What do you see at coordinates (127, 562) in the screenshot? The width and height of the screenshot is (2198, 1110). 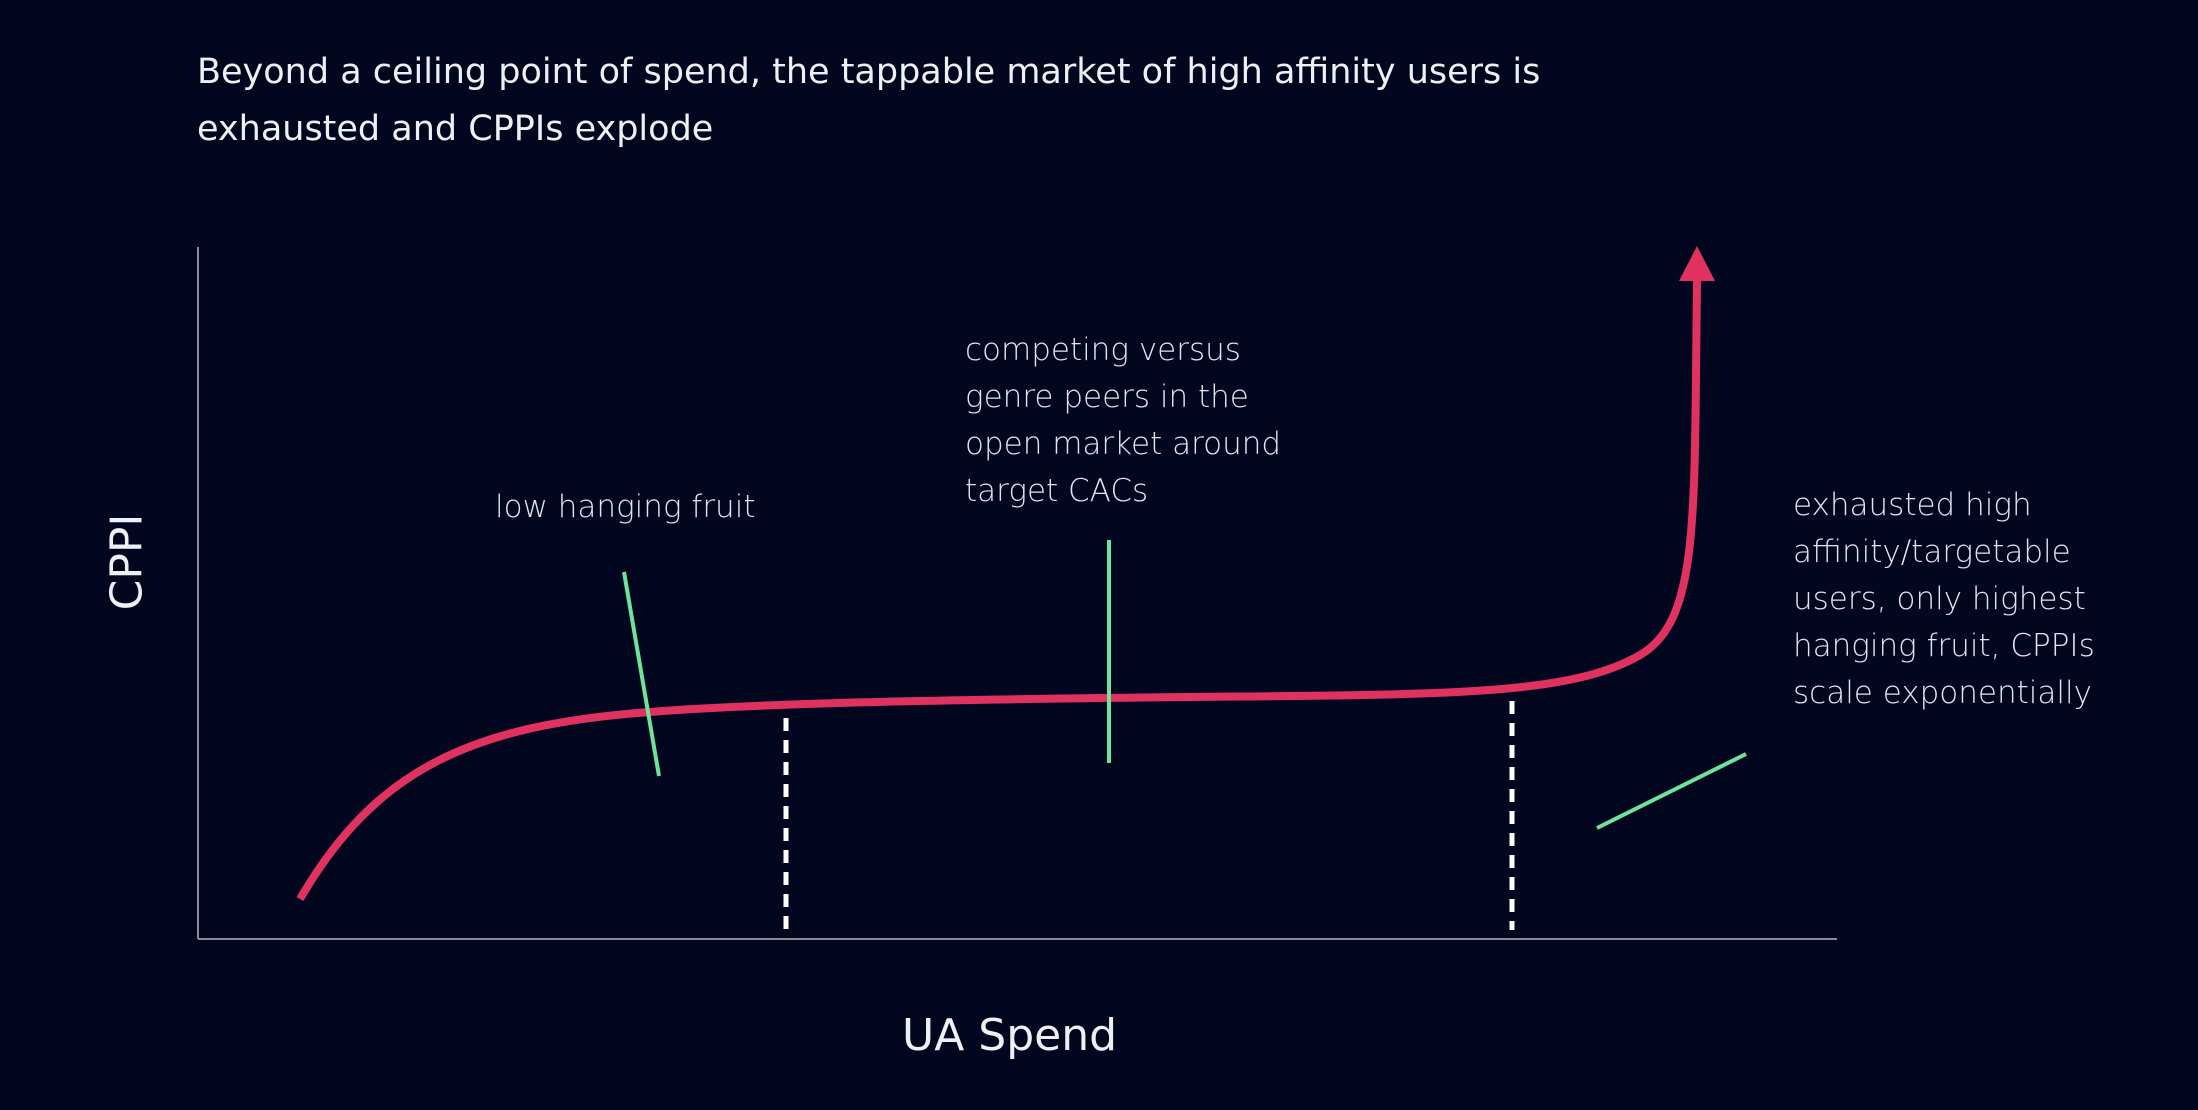 I see `y-axis-label: CPPI` at bounding box center [127, 562].